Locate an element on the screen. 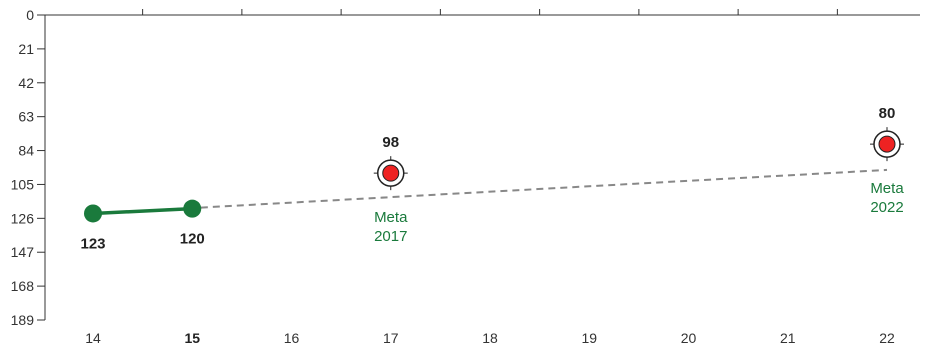 The image size is (928, 345). trend-line-group is located at coordinates (490, 191).